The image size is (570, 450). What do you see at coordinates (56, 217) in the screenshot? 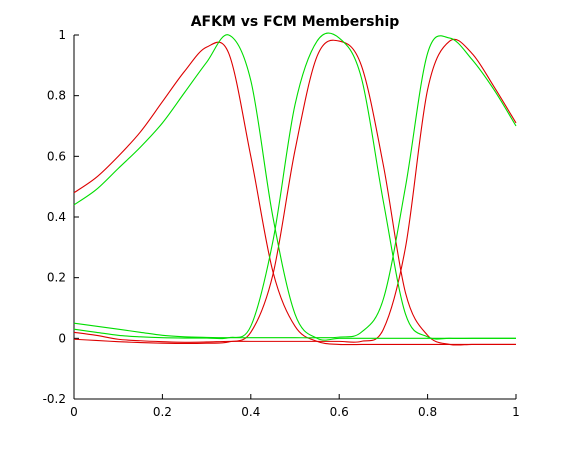
I see `y-tick-label: 0.4` at bounding box center [56, 217].